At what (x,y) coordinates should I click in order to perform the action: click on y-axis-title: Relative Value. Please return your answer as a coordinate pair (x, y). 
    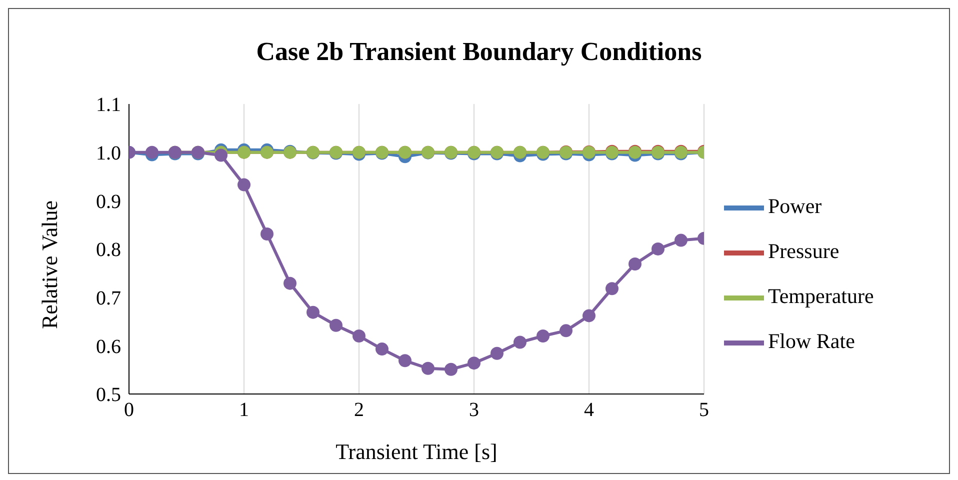
    Looking at the image, I should click on (49, 264).